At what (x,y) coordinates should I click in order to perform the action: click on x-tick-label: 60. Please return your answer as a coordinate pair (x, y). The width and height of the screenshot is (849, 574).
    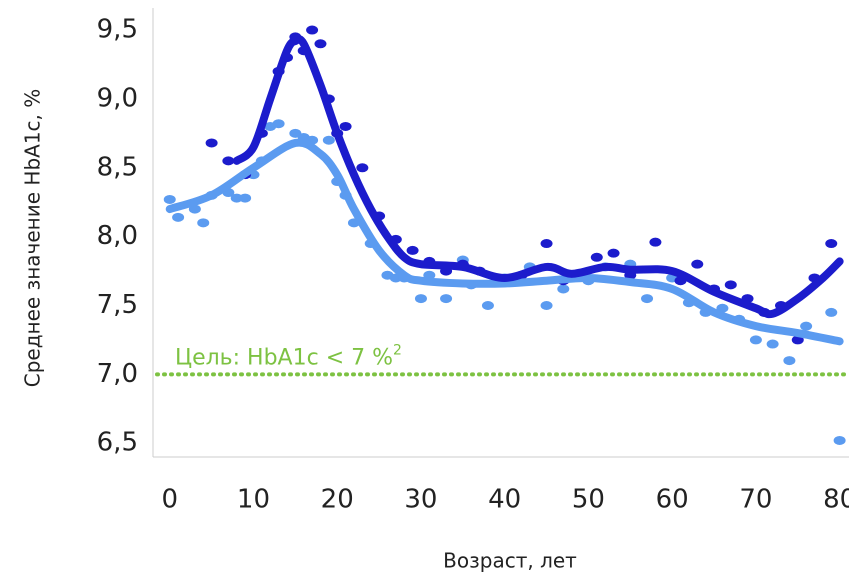
    Looking at the image, I should click on (672, 500).